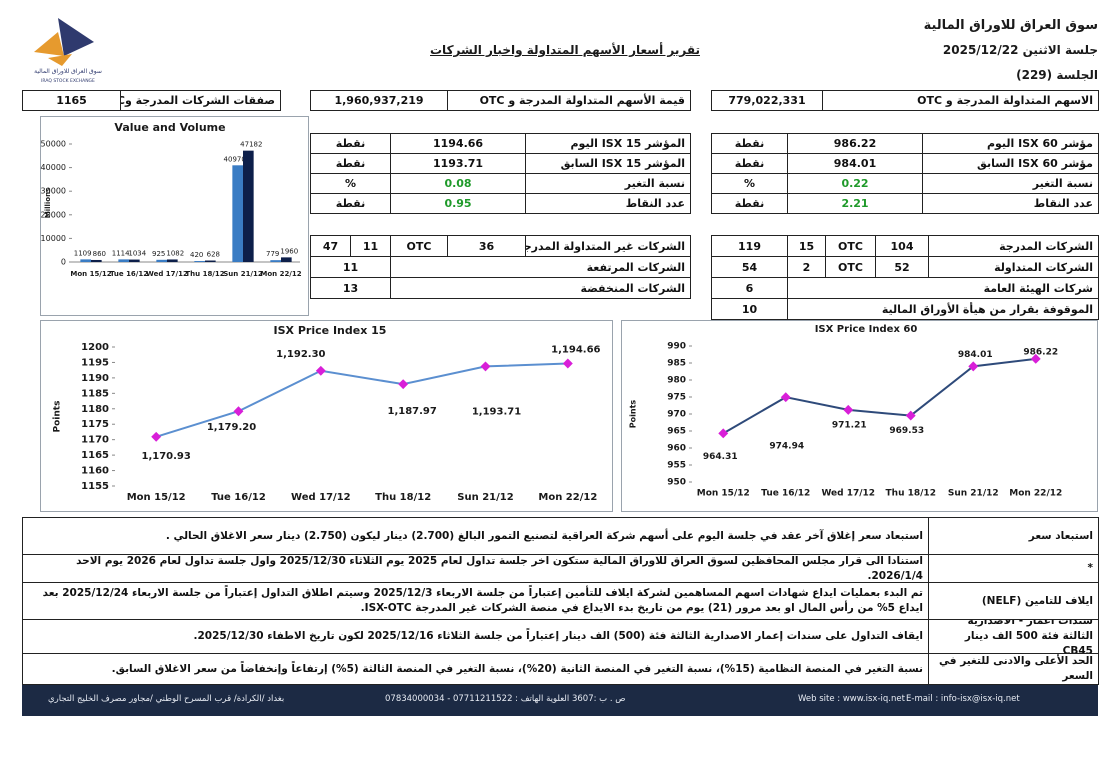 The width and height of the screenshot is (1114, 784). What do you see at coordinates (48, 203) in the screenshot?
I see `y-axis-label: Millions` at bounding box center [48, 203].